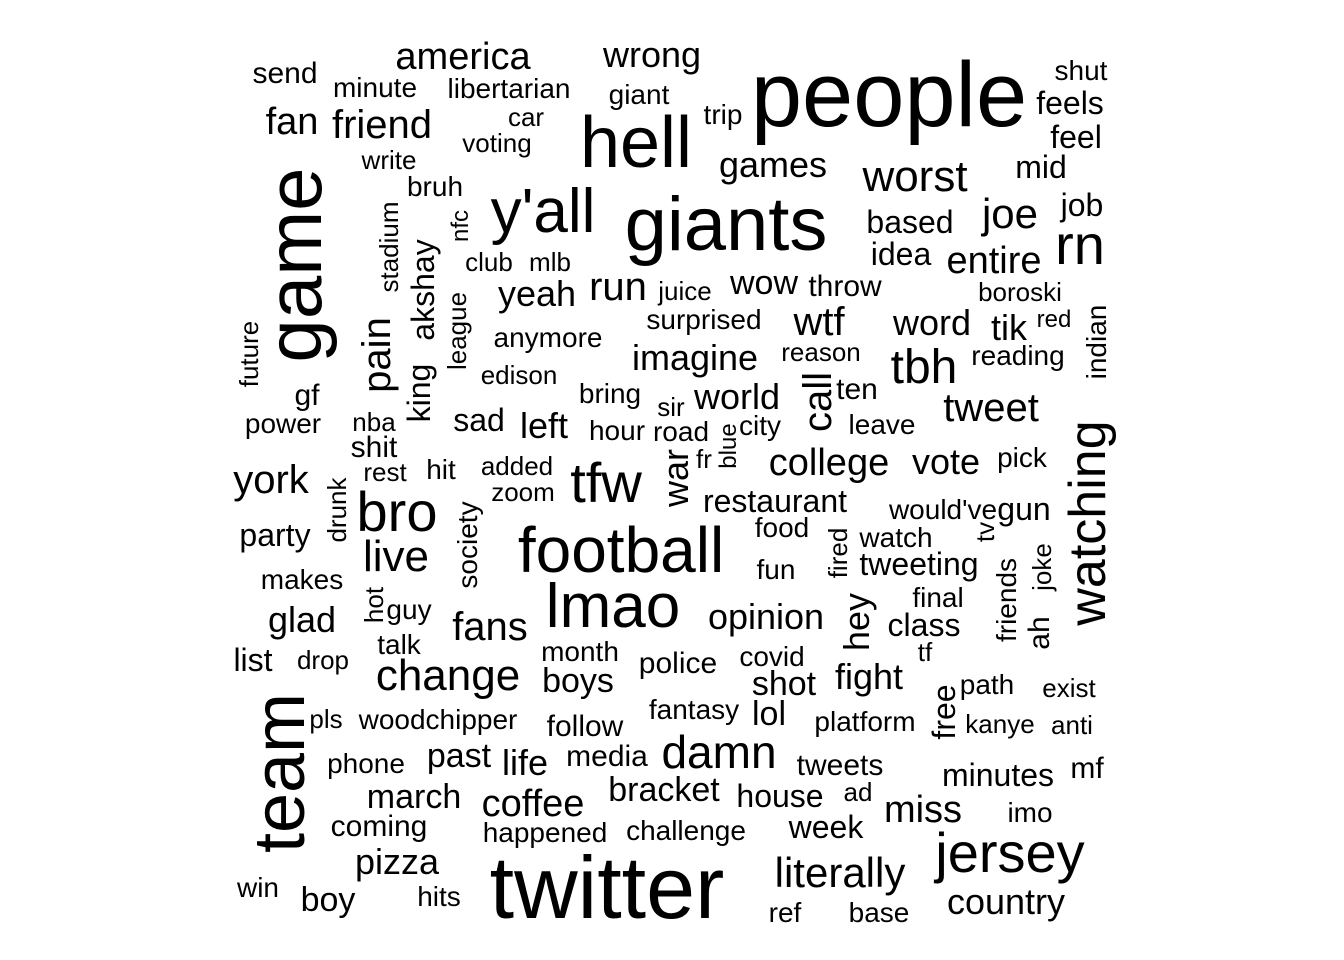  Describe the element at coordinates (537, 293) in the screenshot. I see `word: yeah` at that location.